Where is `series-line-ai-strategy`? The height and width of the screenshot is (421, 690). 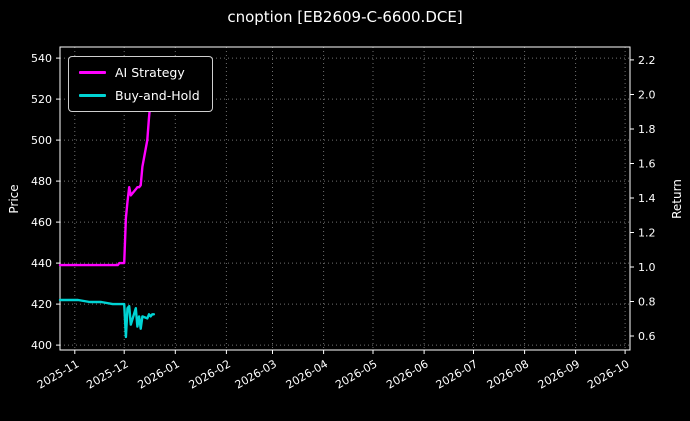 series-line-ai-strategy is located at coordinates (107, 181).